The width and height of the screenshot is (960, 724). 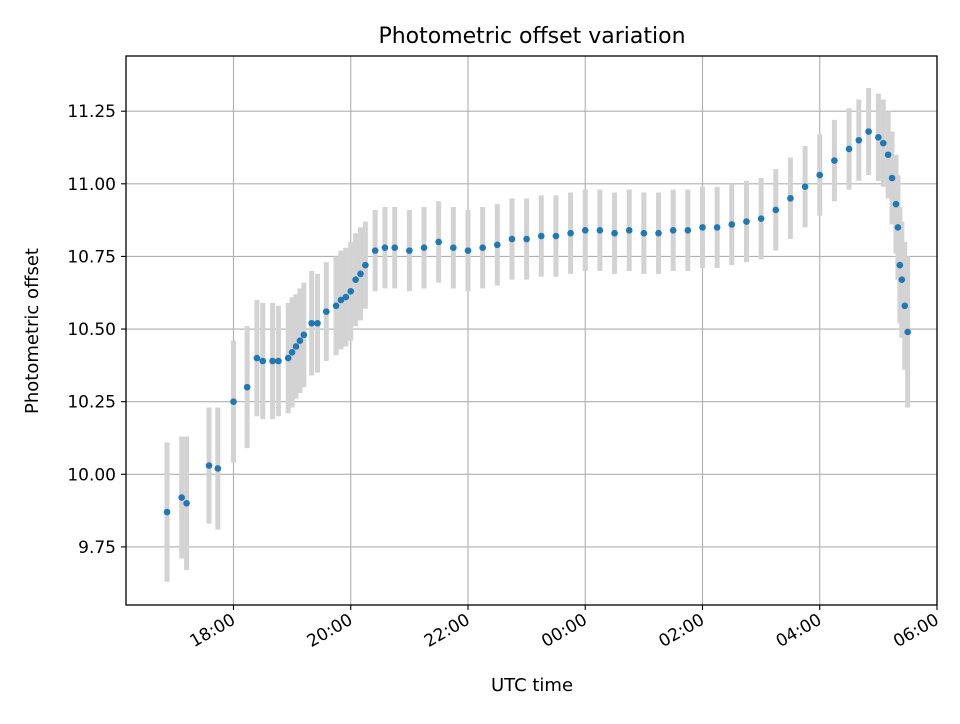 What do you see at coordinates (532, 685) in the screenshot?
I see `x-axis-label: UTC time` at bounding box center [532, 685].